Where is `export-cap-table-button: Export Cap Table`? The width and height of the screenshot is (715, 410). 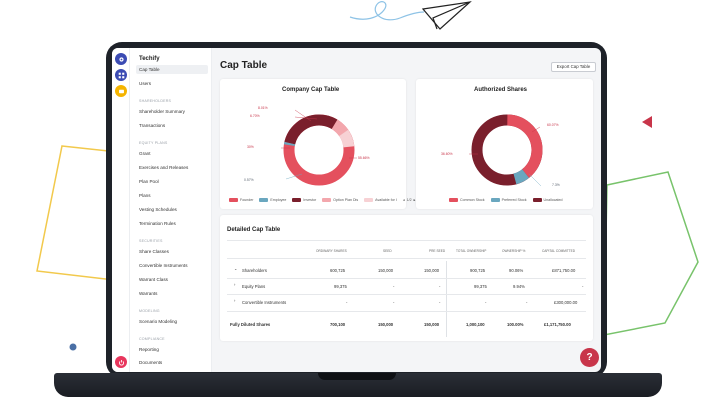 export-cap-table-button: Export Cap Table is located at coordinates (573, 67).